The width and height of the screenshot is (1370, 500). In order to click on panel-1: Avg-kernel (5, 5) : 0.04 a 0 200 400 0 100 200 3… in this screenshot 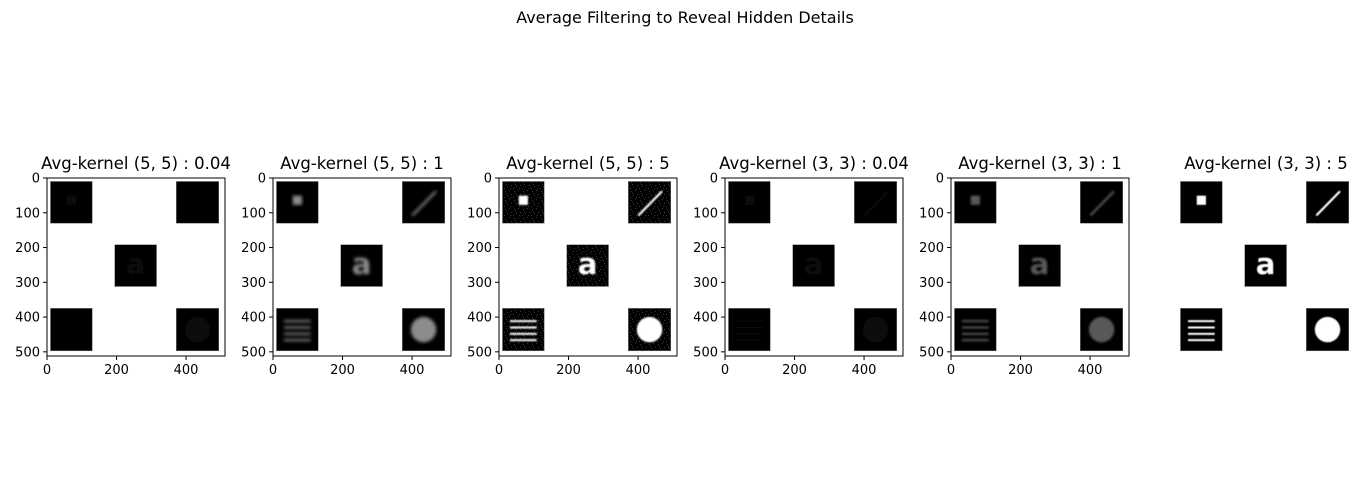, I will do `click(123, 266)`.